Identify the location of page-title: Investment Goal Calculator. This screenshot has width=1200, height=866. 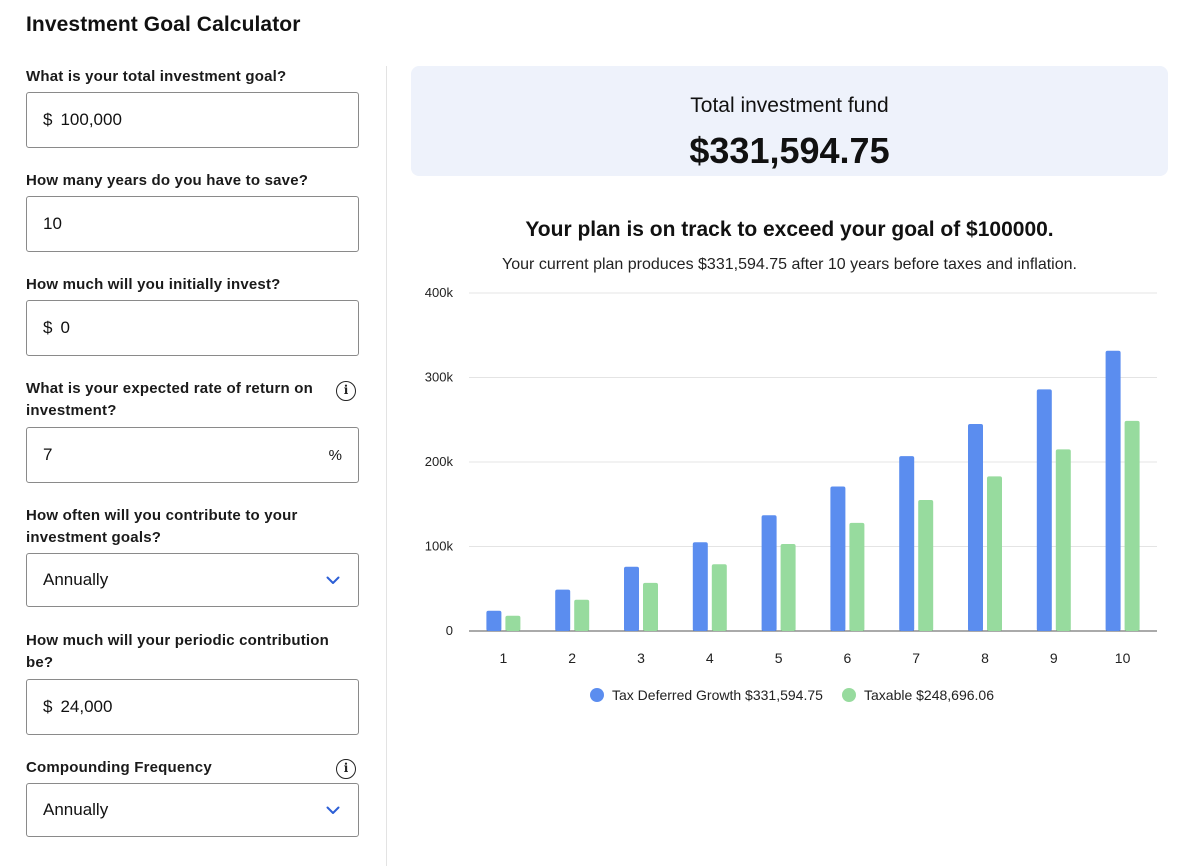
(163, 24).